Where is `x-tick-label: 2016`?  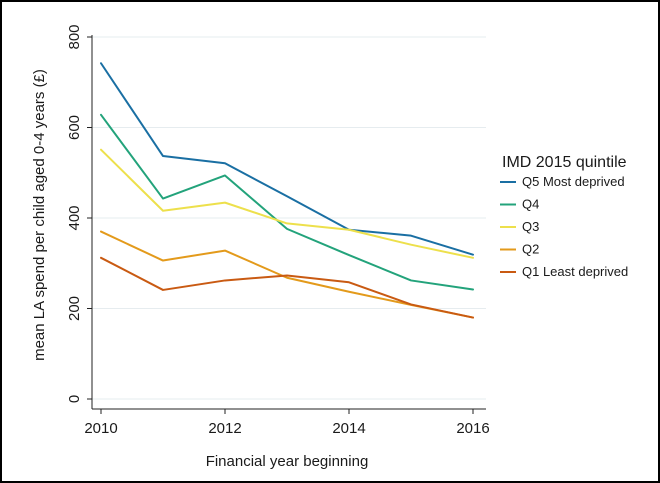
x-tick-label: 2016 is located at coordinates (472, 428).